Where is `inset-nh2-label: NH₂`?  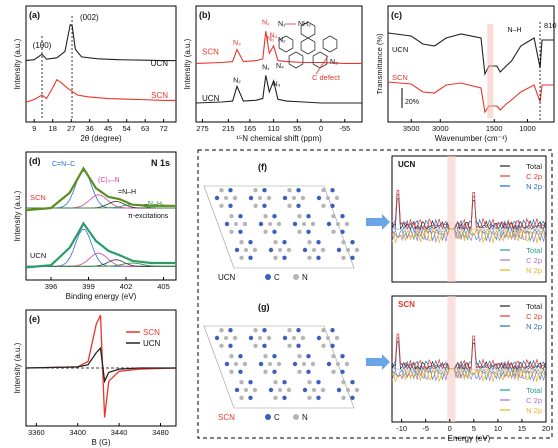
inset-nh2-label: NH₂ is located at coordinates (304, 24).